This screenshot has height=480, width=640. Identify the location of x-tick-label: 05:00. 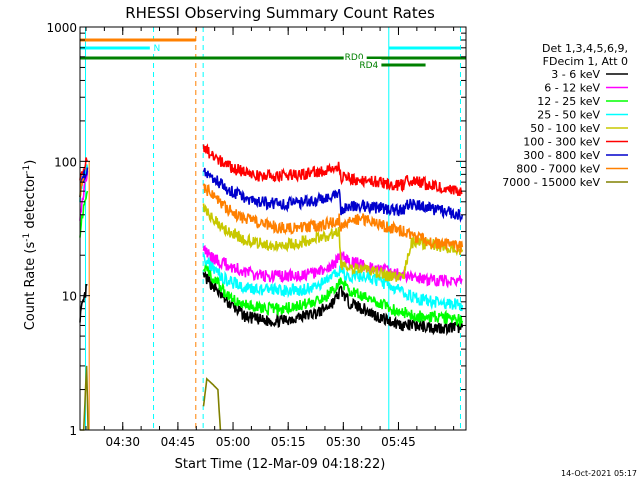
(233, 442).